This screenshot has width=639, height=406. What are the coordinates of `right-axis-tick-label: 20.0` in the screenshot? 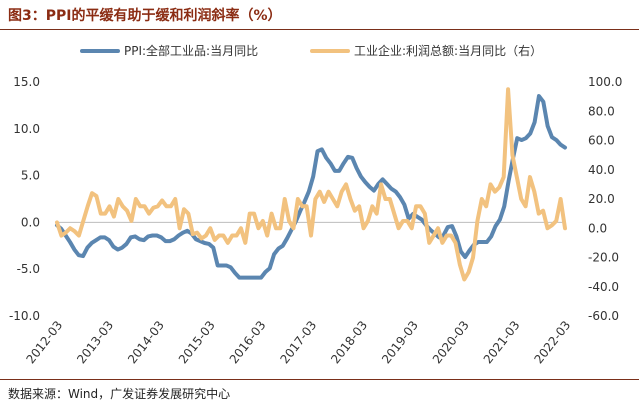 It's located at (601, 199).